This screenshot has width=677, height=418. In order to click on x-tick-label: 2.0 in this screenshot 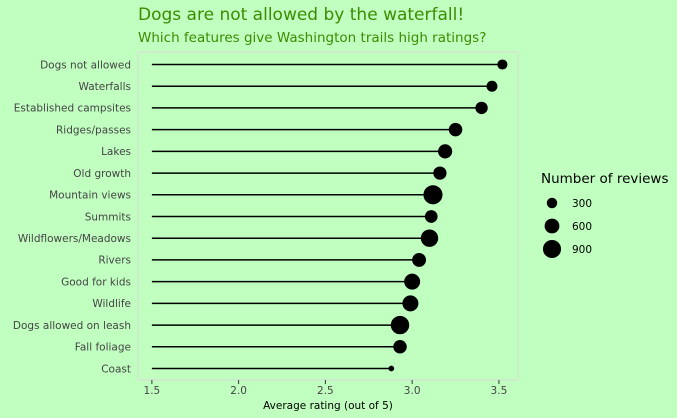, I will do `click(238, 391)`.